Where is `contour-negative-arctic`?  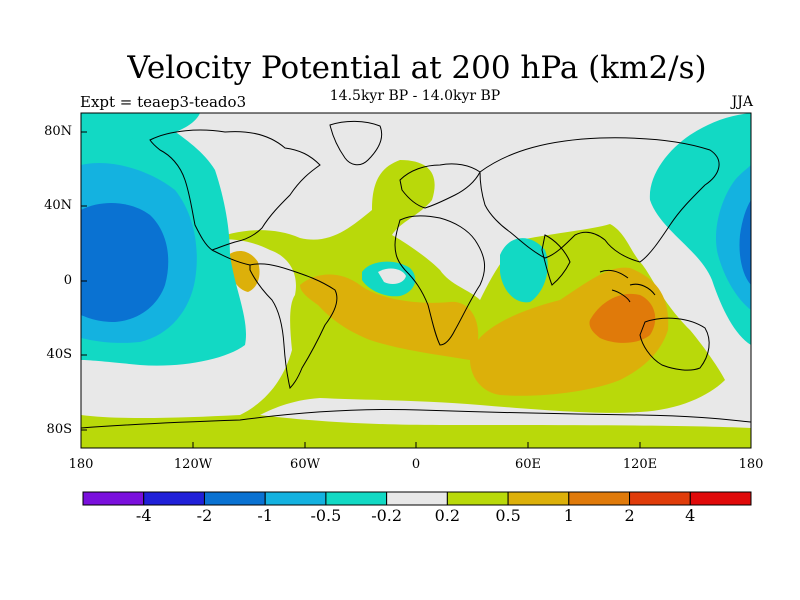 contour-negative-arctic is located at coordinates (140, 126).